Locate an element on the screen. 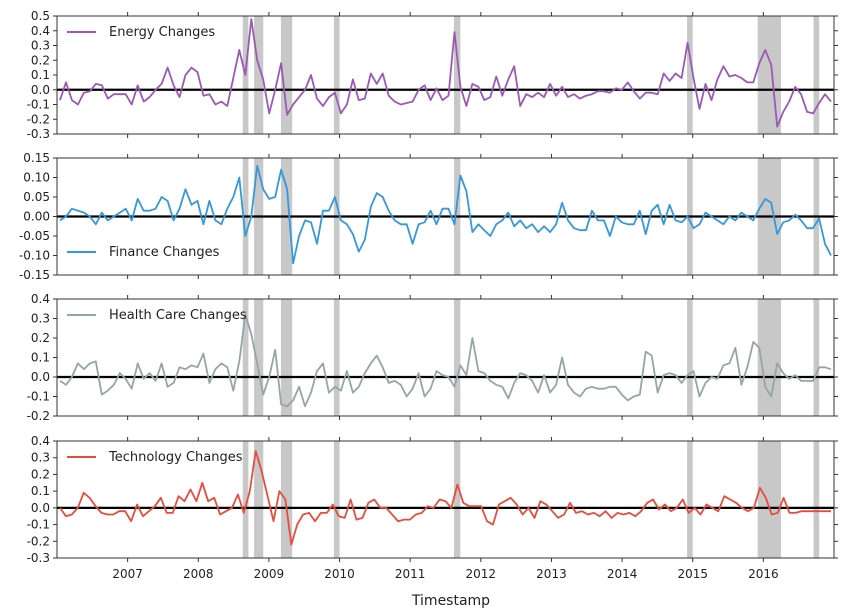 This screenshot has width=842, height=616. legend-label: Health Care Changes is located at coordinates (178, 315).